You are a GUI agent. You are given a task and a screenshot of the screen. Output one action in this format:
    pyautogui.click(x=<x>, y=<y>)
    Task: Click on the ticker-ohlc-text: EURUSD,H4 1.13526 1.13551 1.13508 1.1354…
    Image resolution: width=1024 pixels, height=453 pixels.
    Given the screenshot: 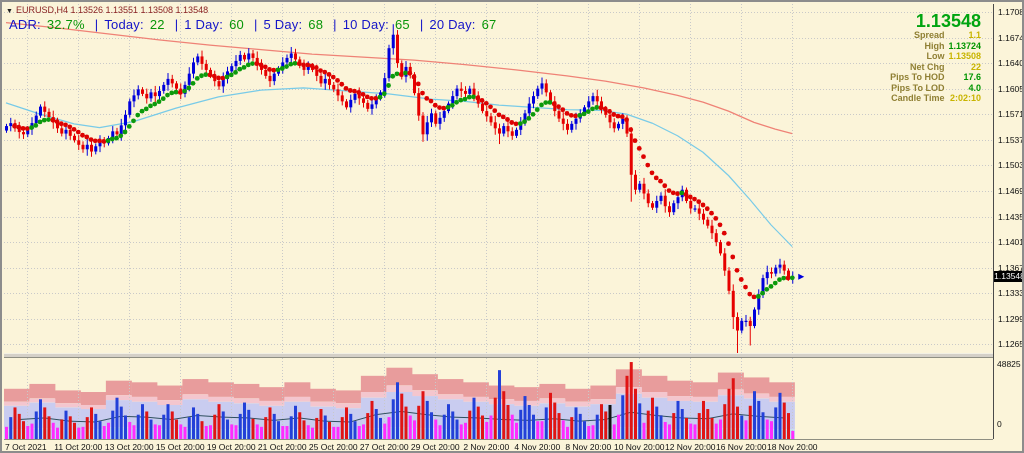 What is the action you would take?
    pyautogui.click(x=112, y=10)
    